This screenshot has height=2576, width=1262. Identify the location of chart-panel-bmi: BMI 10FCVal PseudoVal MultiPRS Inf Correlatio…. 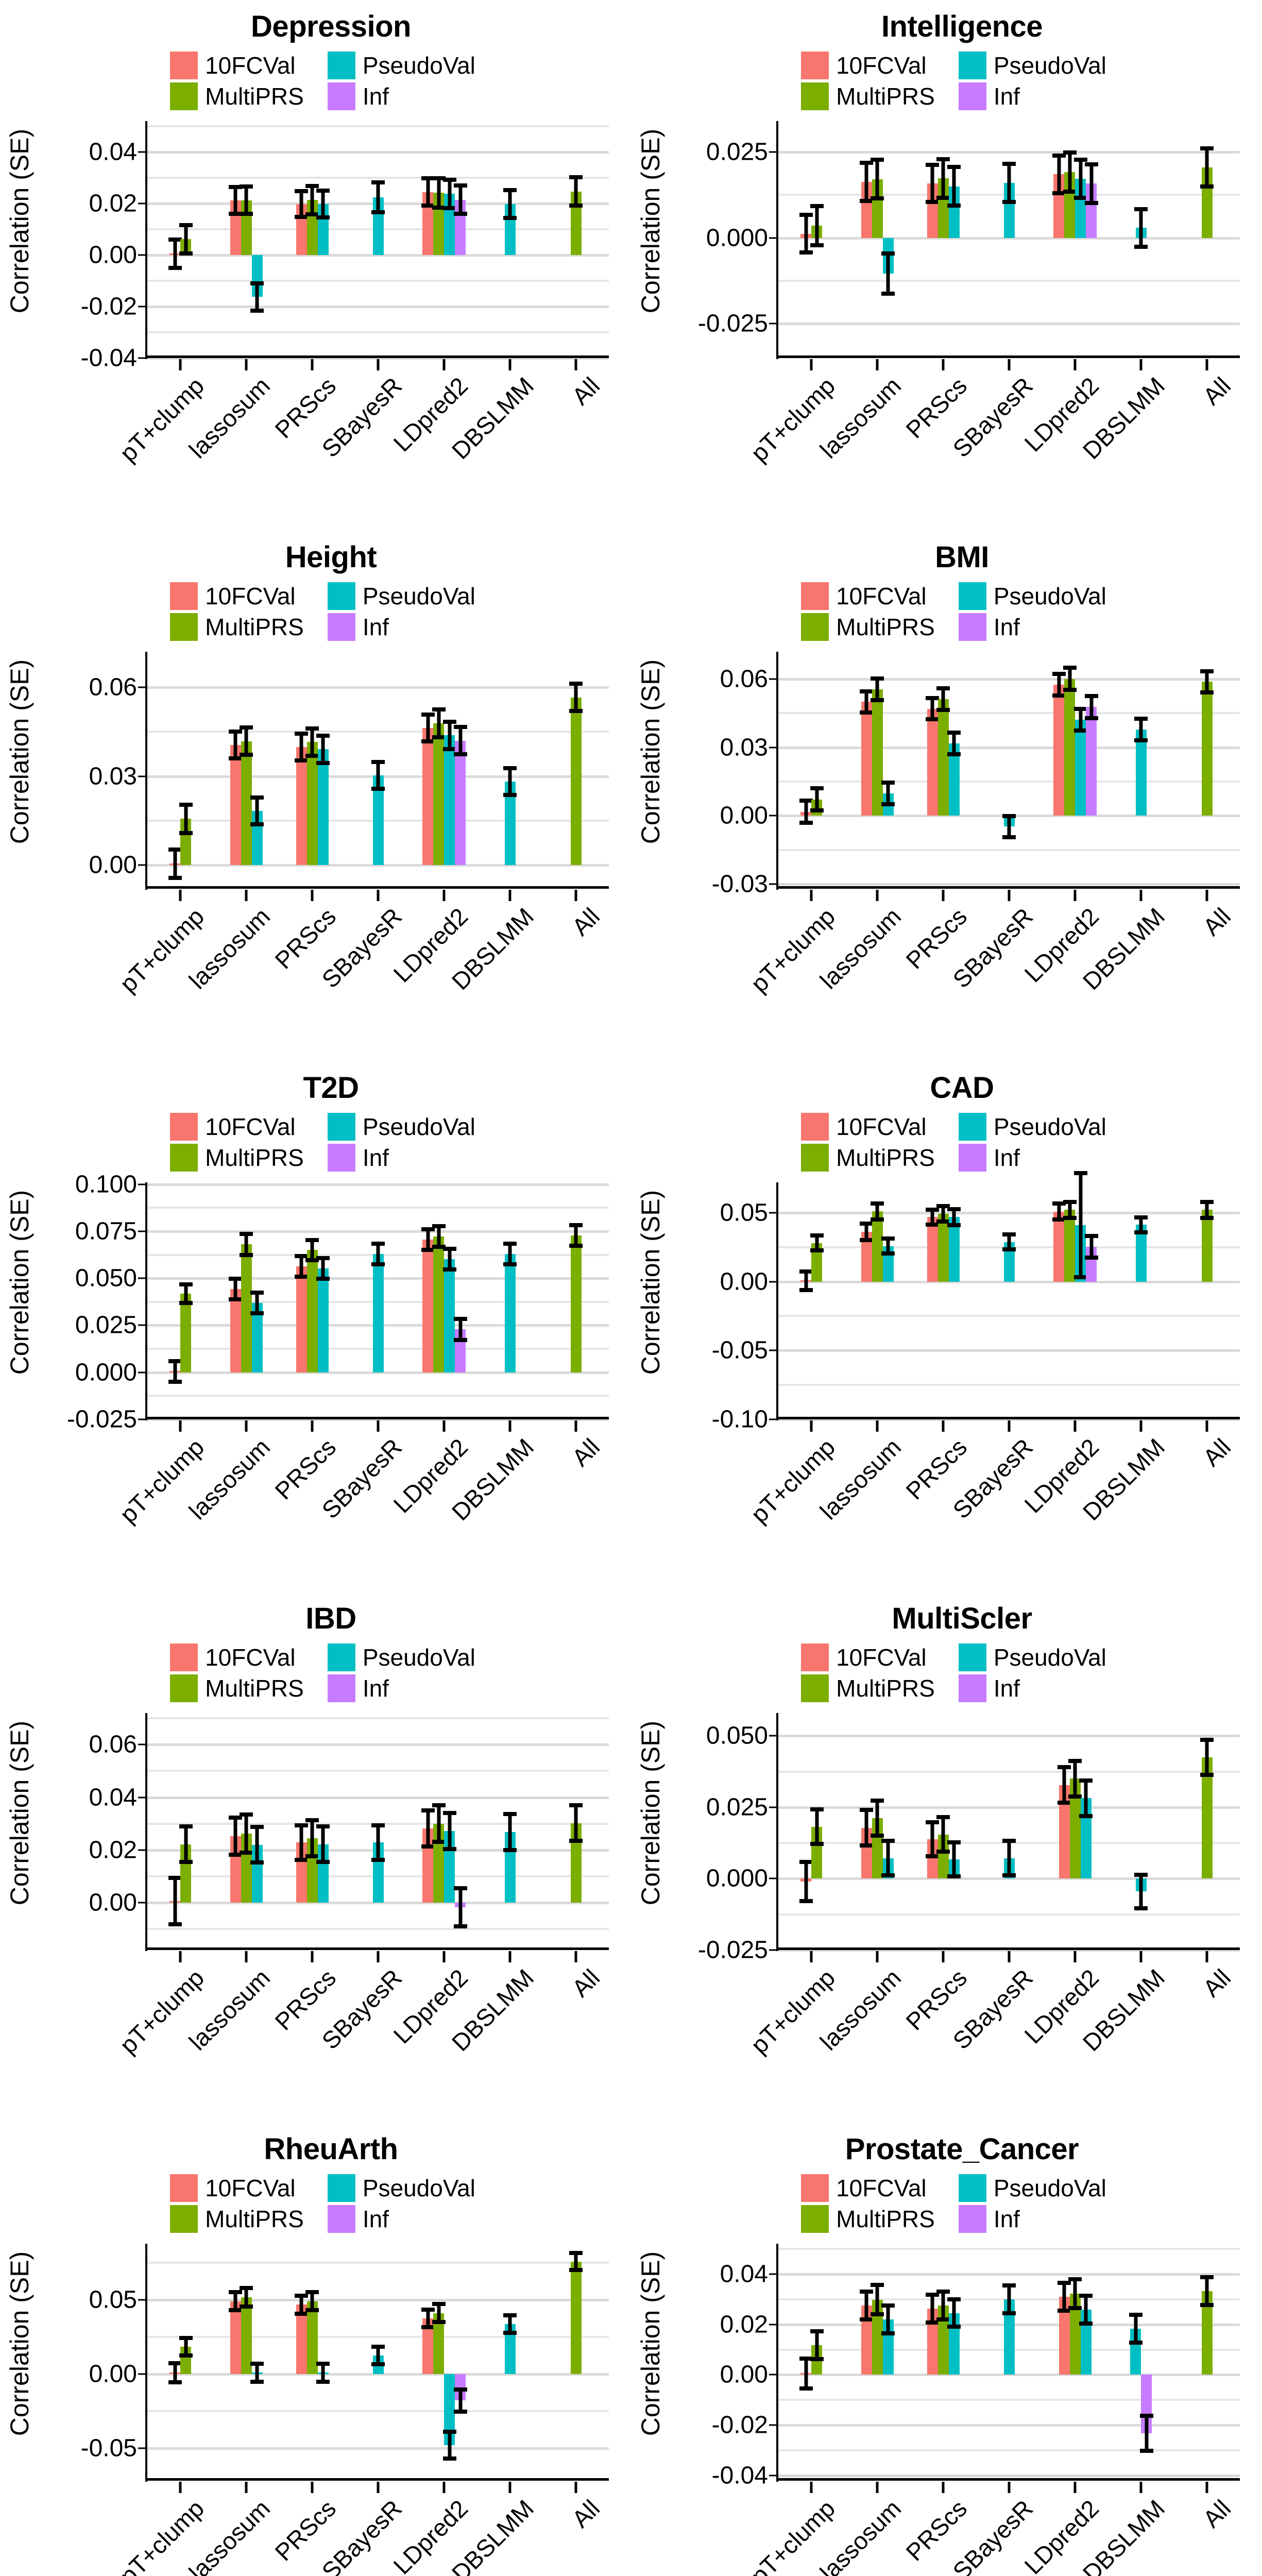
(946, 796).